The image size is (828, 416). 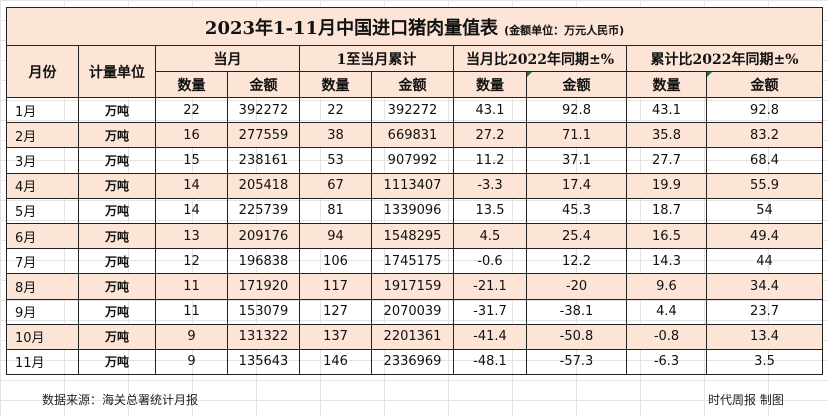 What do you see at coordinates (576, 160) in the screenshot?
I see `cell-month-amt-yoy: 37.1` at bounding box center [576, 160].